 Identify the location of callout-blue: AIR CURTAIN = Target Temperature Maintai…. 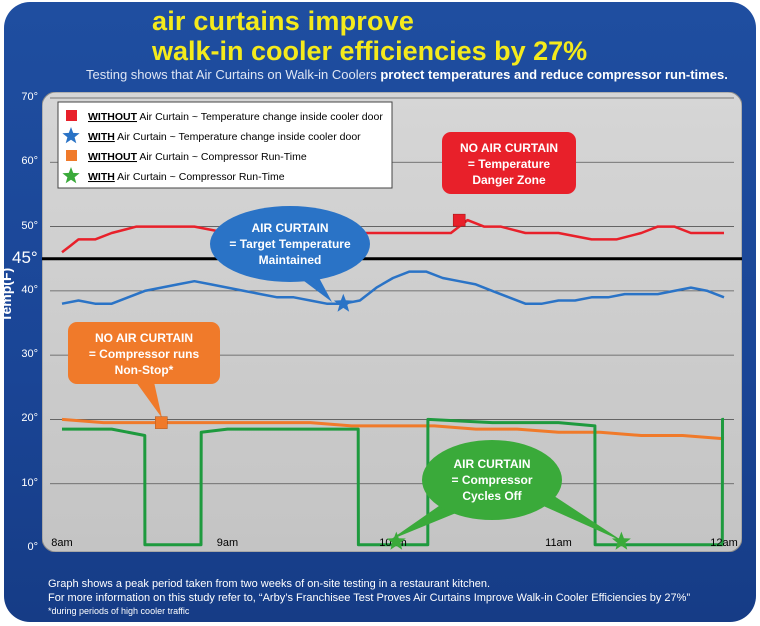
(290, 254).